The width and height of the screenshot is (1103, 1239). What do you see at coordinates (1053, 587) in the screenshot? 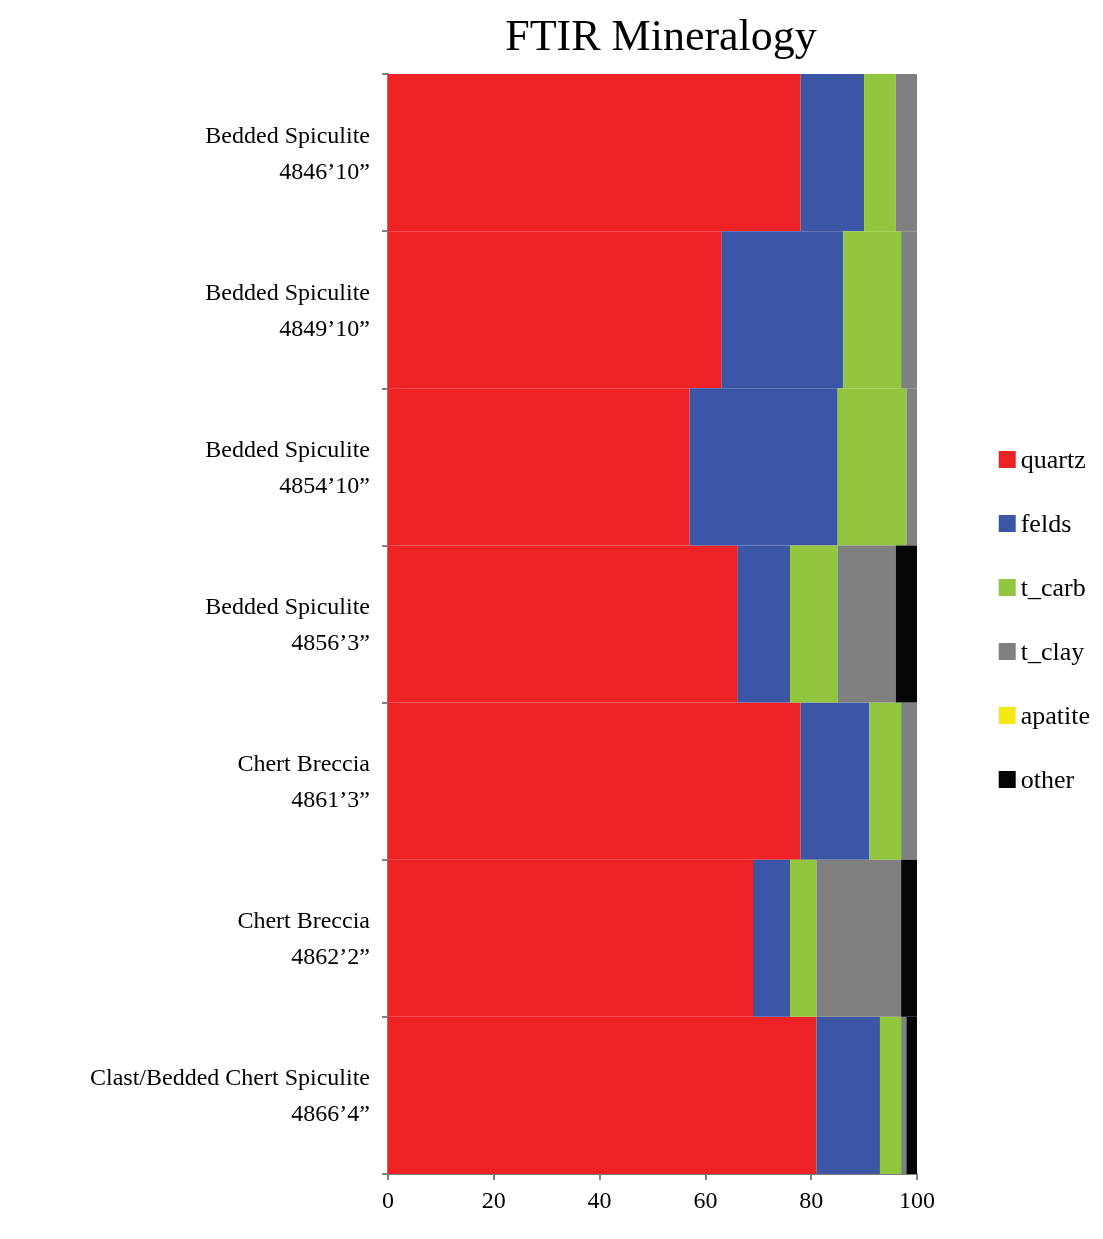
I see `legend-label: t_carb` at bounding box center [1053, 587].